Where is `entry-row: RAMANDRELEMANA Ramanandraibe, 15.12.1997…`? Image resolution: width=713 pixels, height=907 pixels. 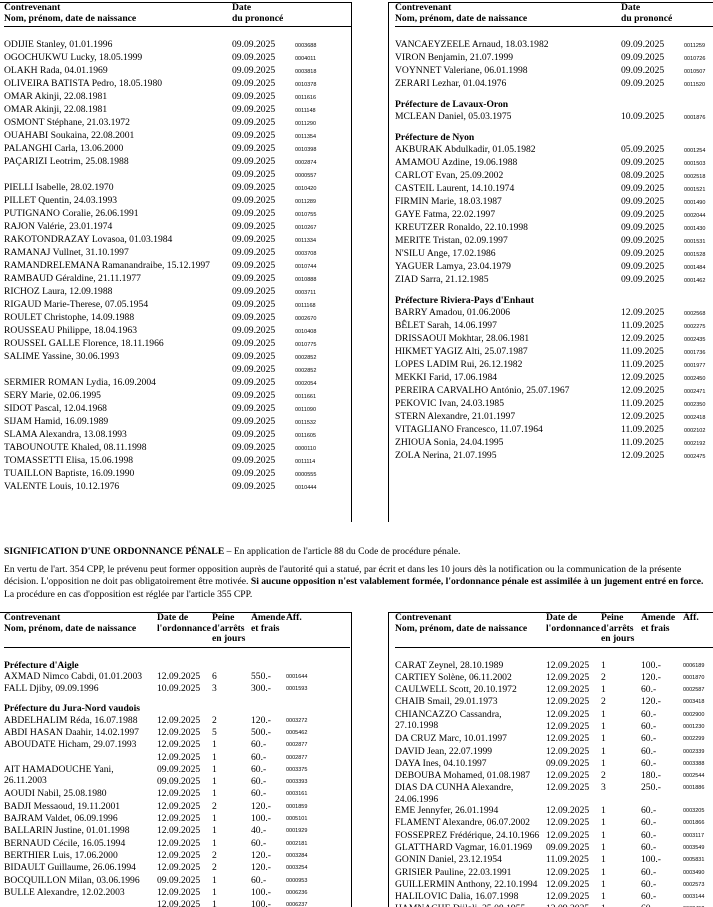
entry-row: RAMANDRELEMANA Ramanandraibe, 15.12.1997… is located at coordinates (177, 266).